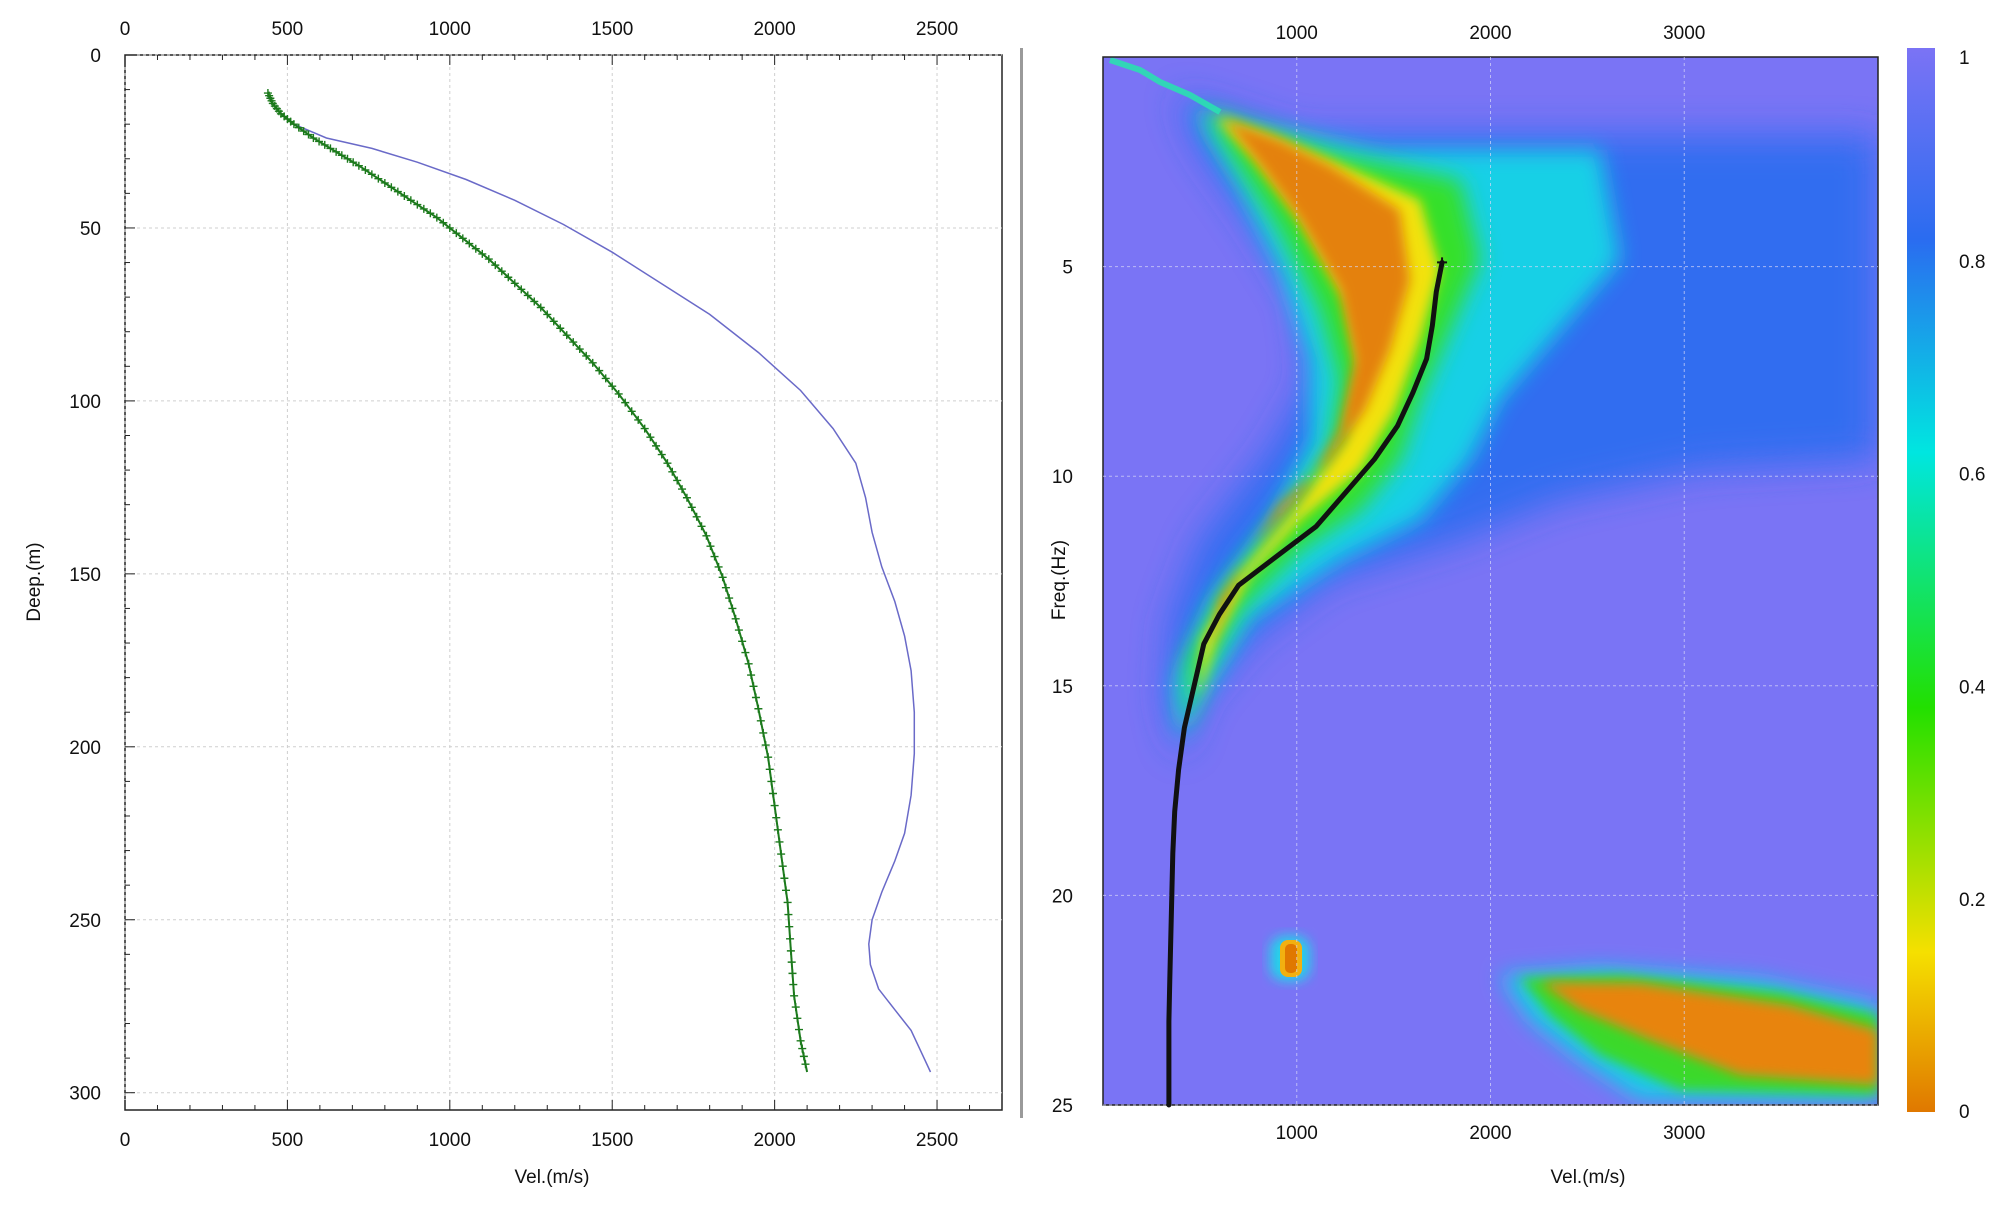 The width and height of the screenshot is (2000, 1209). Describe the element at coordinates (125, 1140) in the screenshot. I see `left-x-tick-label: 0` at that location.